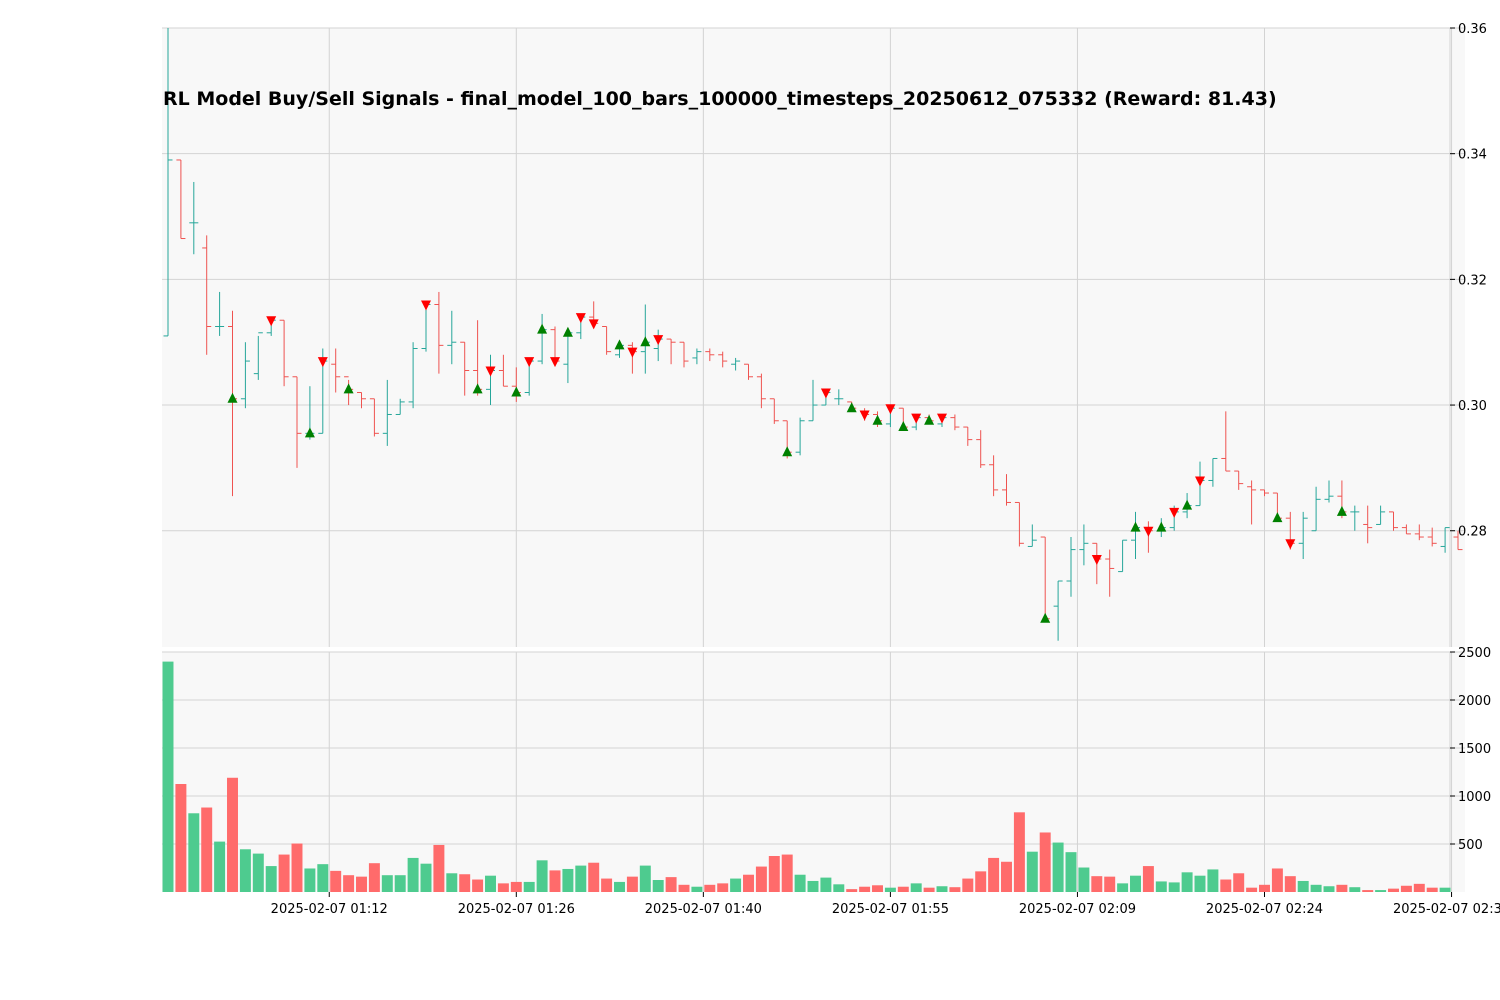  What do you see at coordinates (703, 909) in the screenshot?
I see `time-tick-label: 2025-02-07 01:40` at bounding box center [703, 909].